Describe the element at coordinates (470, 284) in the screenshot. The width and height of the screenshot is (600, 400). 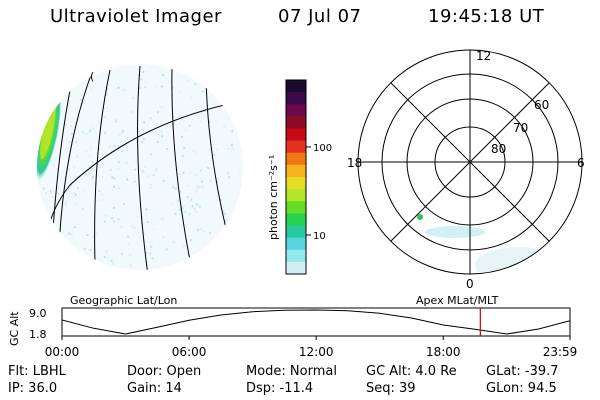
I see `mlt-label-0: 0` at that location.